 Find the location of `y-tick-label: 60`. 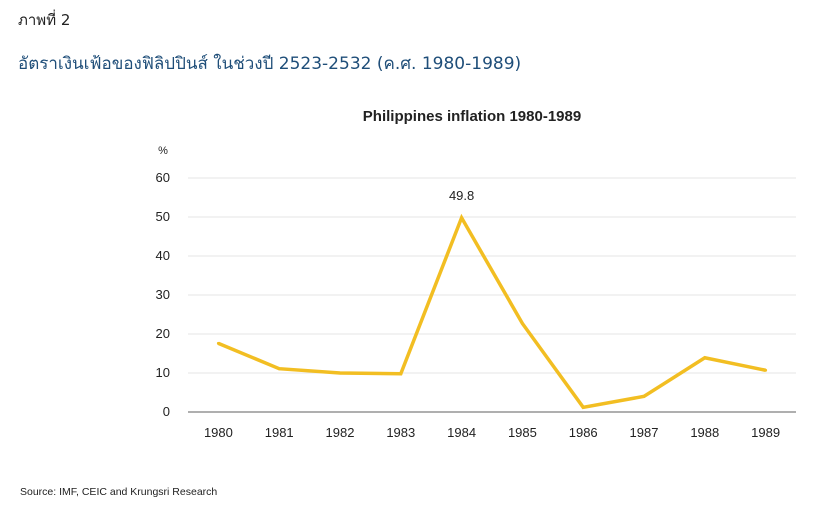

y-tick-label: 60 is located at coordinates (163, 177).